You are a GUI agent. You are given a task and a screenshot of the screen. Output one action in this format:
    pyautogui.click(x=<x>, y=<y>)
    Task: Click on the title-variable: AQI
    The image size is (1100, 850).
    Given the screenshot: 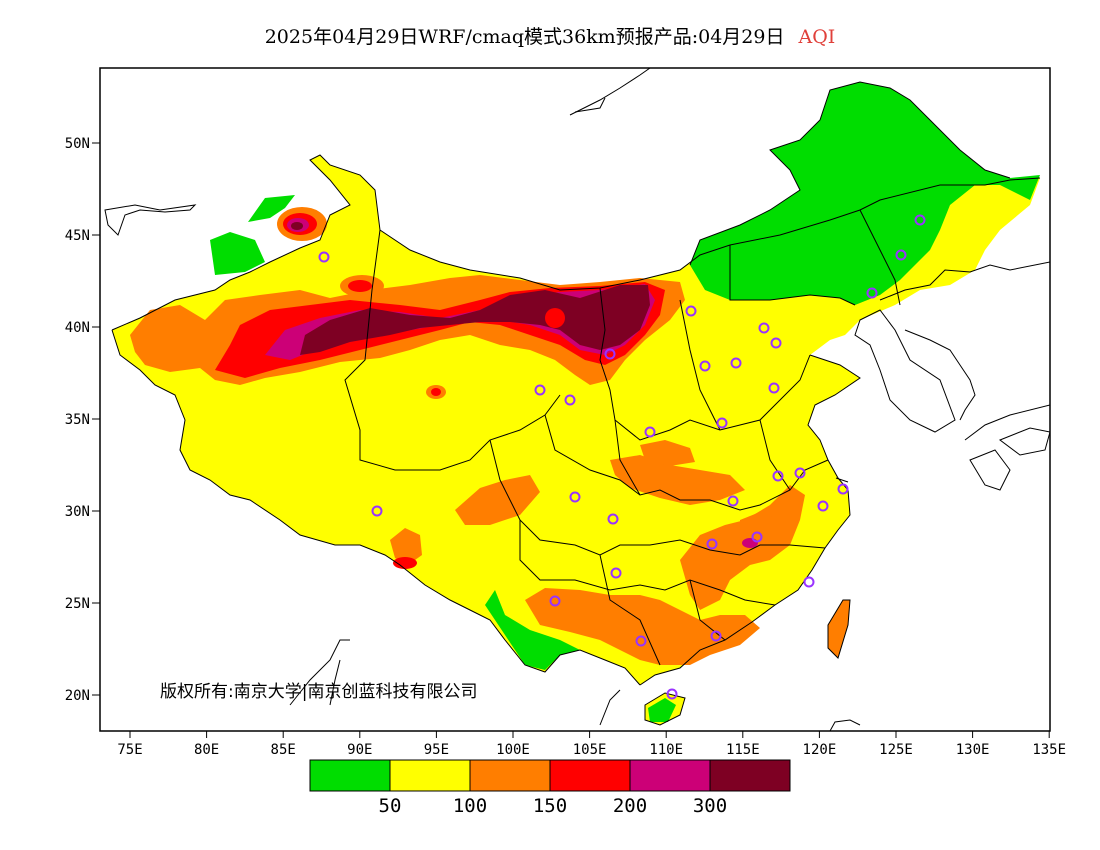 What is the action you would take?
    pyautogui.click(x=817, y=37)
    